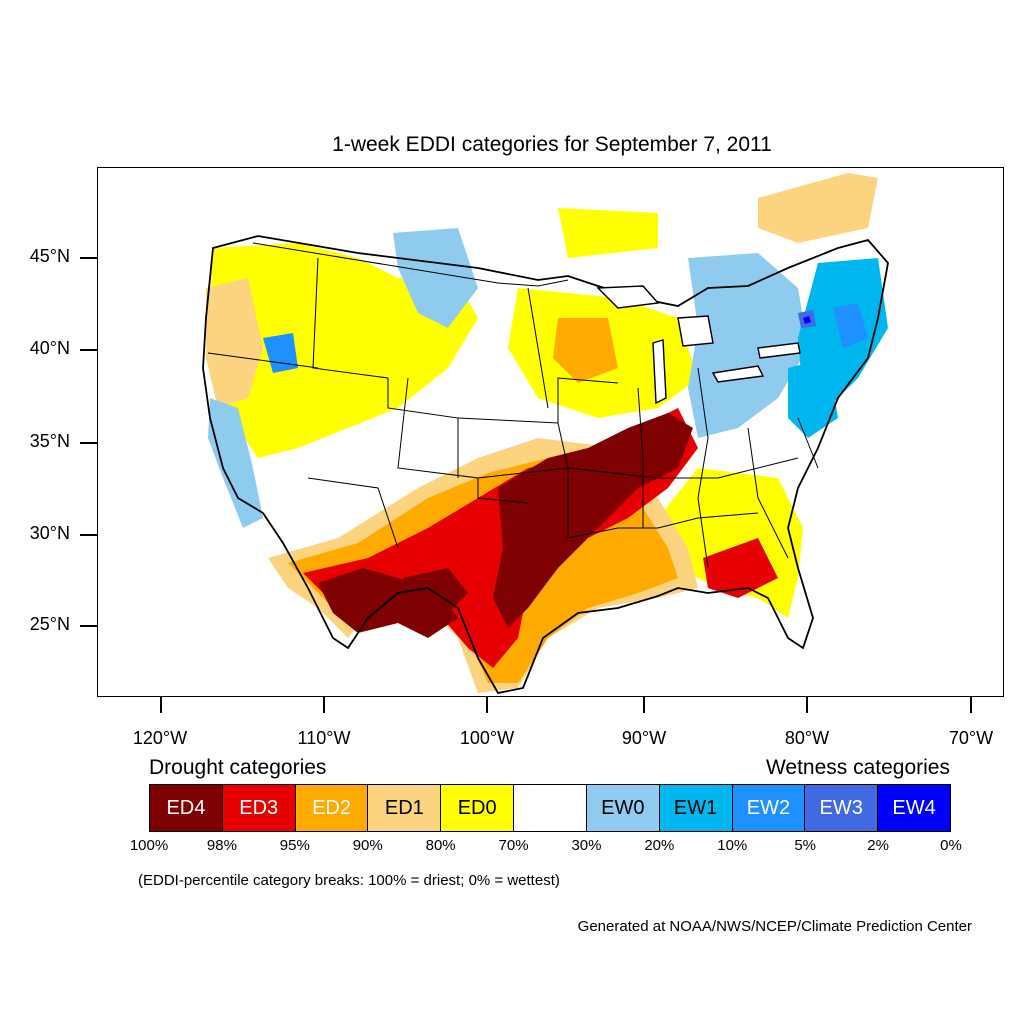 The width and height of the screenshot is (1024, 1024). Describe the element at coordinates (878, 845) in the screenshot. I see `percentile-label: 2%` at that location.